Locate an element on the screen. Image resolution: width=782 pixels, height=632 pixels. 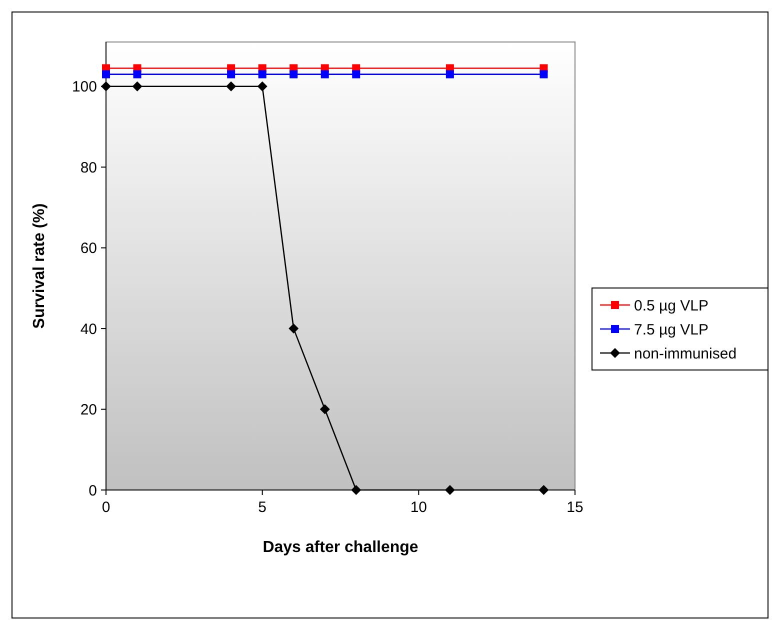
y-tick-label: 60 is located at coordinates (88, 249).